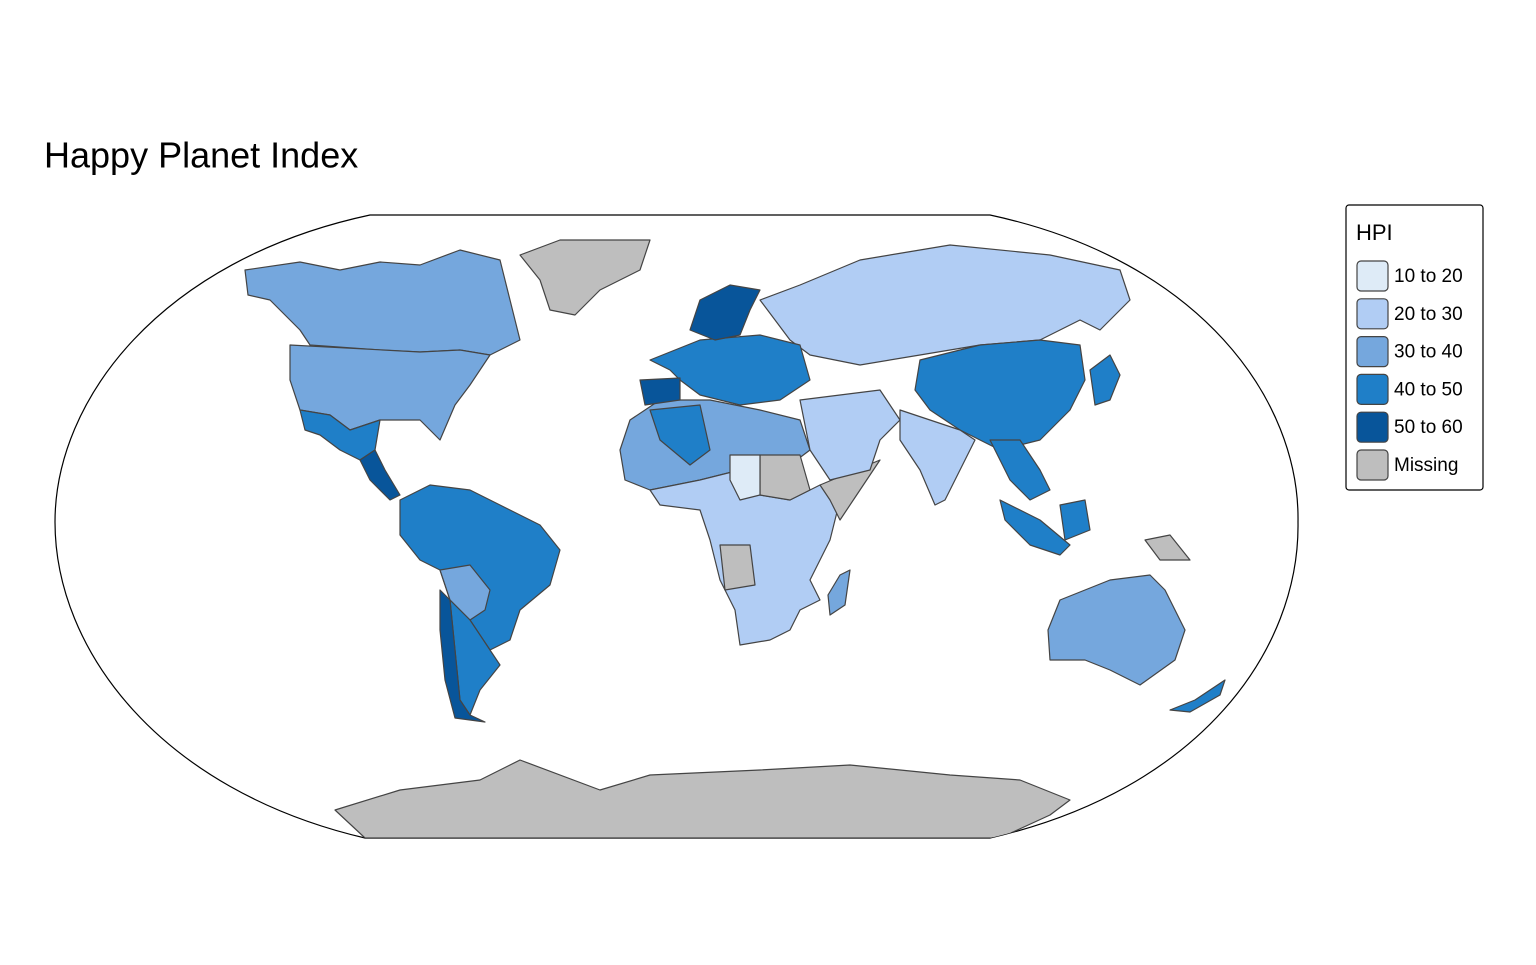 This screenshot has height=965, width=1536. What do you see at coordinates (1428, 314) in the screenshot?
I see `legend-label: 20 to 30` at bounding box center [1428, 314].